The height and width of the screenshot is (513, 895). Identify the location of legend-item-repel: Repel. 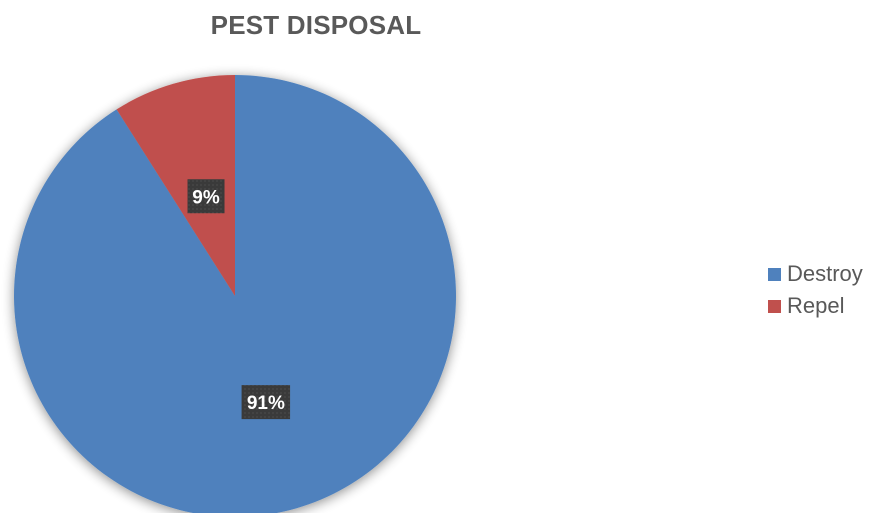
(815, 306).